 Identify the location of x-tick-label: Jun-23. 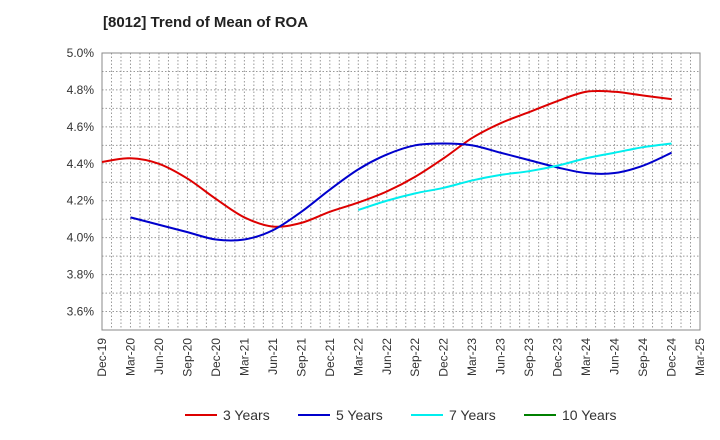
(501, 356).